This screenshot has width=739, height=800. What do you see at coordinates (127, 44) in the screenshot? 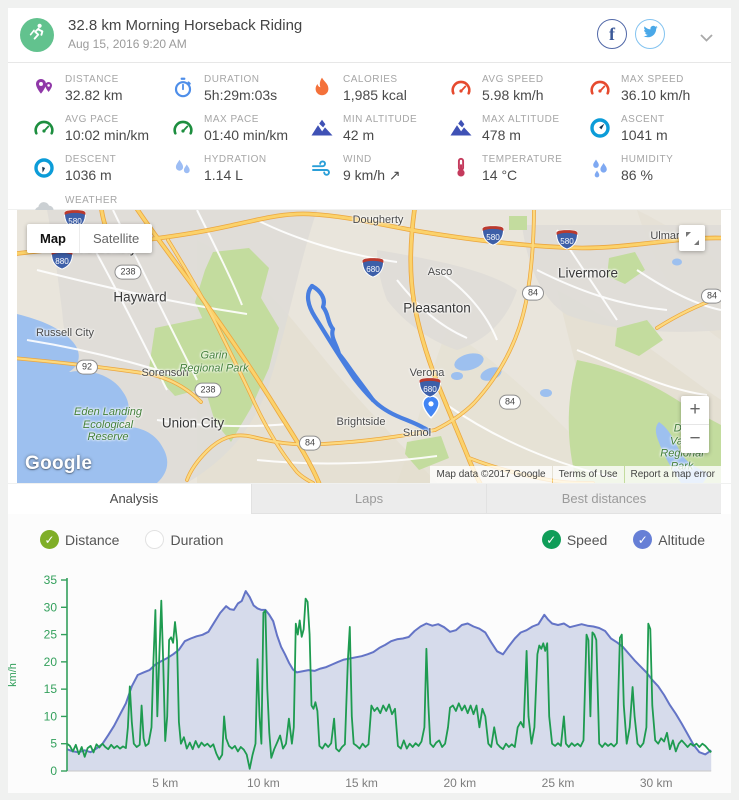
I see `activity-date: Aug 15, 2016 9:20 AM` at bounding box center [127, 44].